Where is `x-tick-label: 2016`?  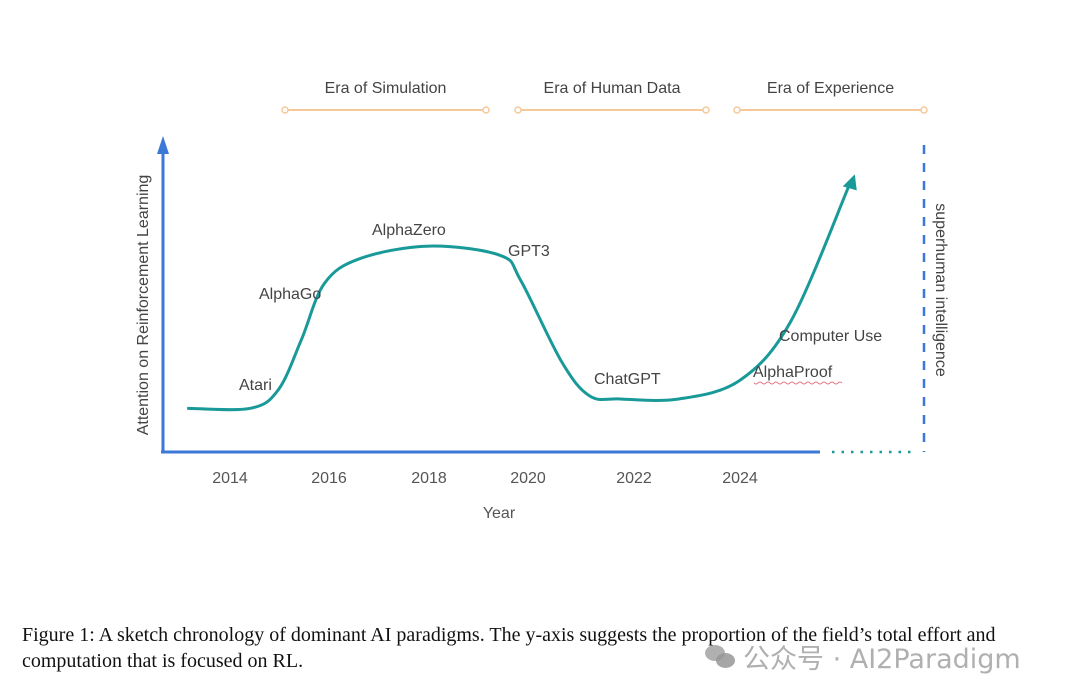
x-tick-label: 2016 is located at coordinates (329, 478).